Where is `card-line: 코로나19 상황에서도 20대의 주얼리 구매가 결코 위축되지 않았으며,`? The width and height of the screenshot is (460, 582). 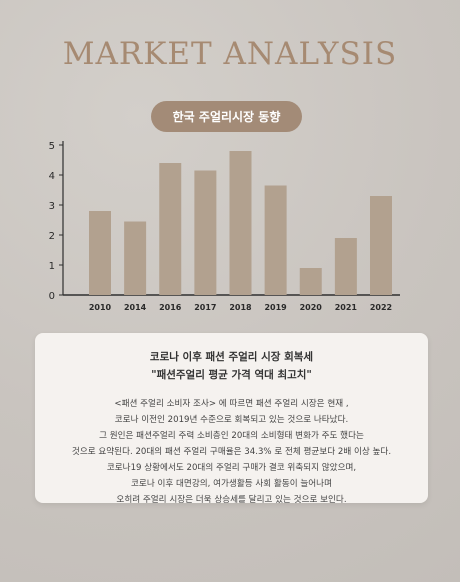
card-line: 코로나19 상황에서도 20대의 주얼리 구매가 결코 위축되지 않았으며, is located at coordinates (231, 468).